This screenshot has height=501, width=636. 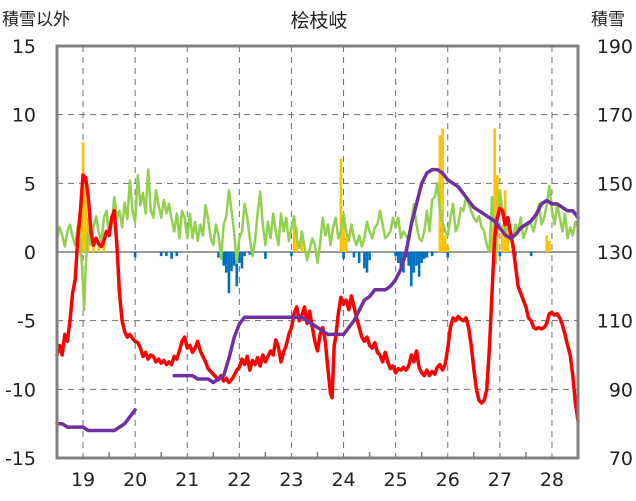 I want to click on y-right-tick-label: 150, so click(x=615, y=184).